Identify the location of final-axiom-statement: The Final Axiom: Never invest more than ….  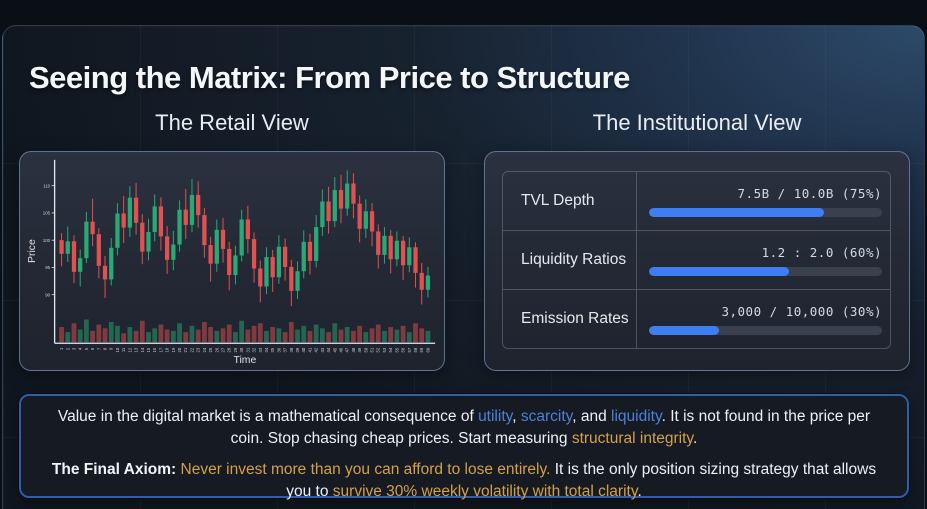
(464, 481).